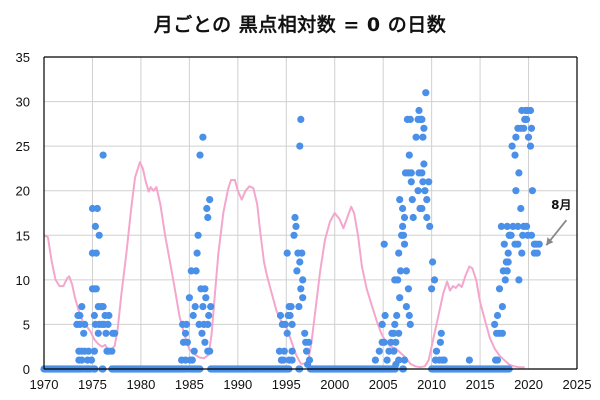 The height and width of the screenshot is (400, 600). Describe the element at coordinates (480, 384) in the screenshot. I see `x-tick-label: 2015` at that location.